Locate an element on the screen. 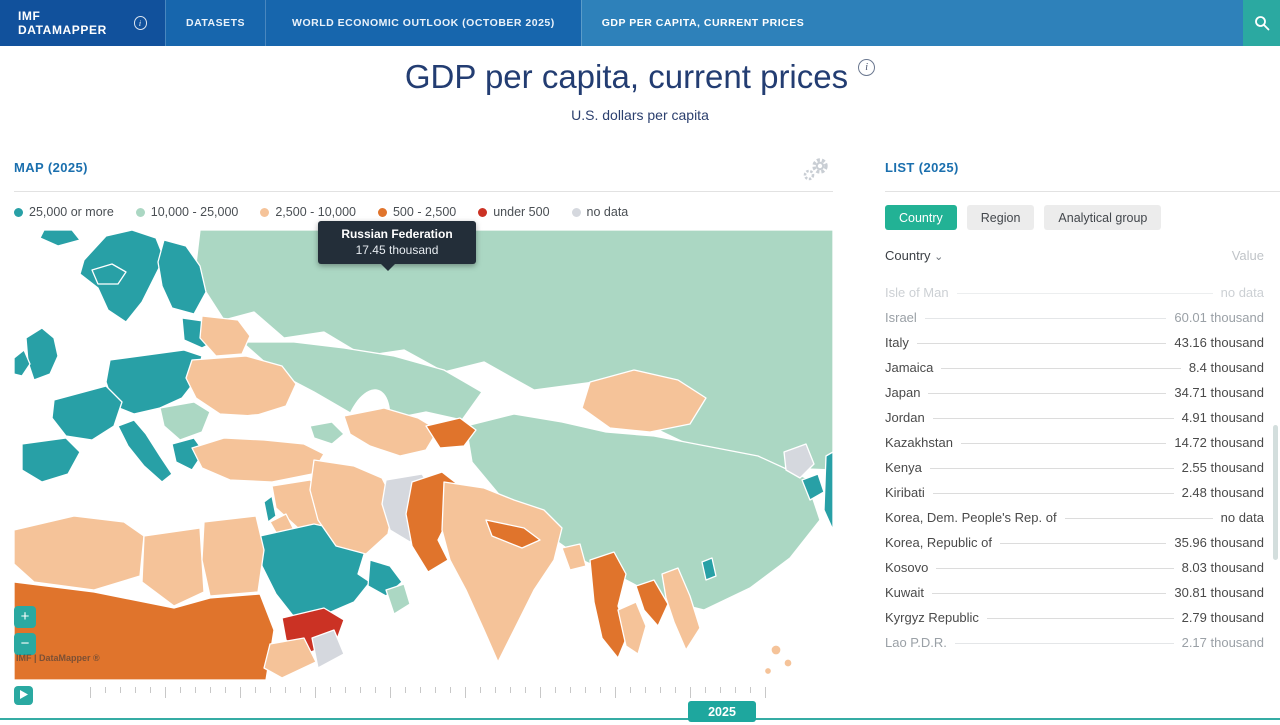  table-row: Kosovo 8.03 thousand is located at coordinates (1074, 567).